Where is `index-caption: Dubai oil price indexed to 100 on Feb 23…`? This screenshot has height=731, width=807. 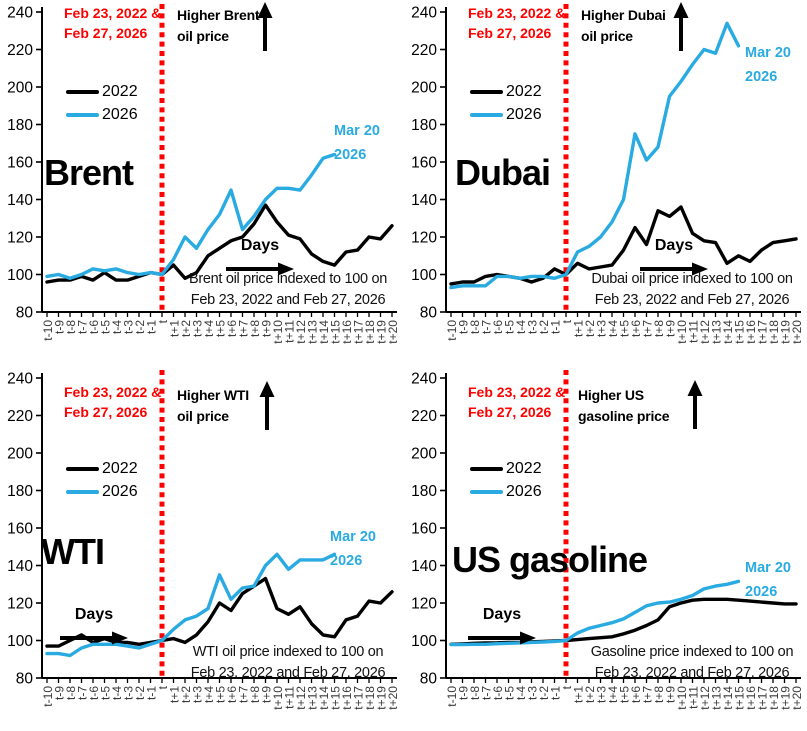 index-caption: Dubai oil price indexed to 100 on Feb 23… is located at coordinates (691, 290).